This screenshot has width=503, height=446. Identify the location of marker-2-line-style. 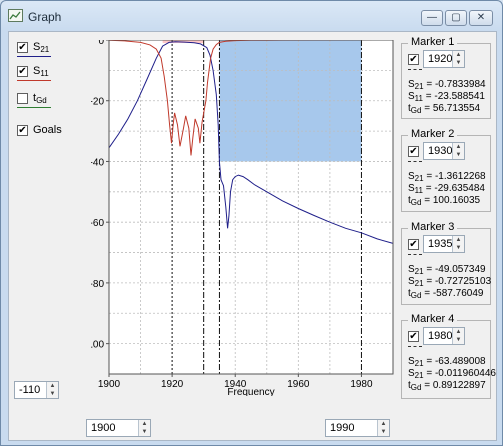
(415, 161).